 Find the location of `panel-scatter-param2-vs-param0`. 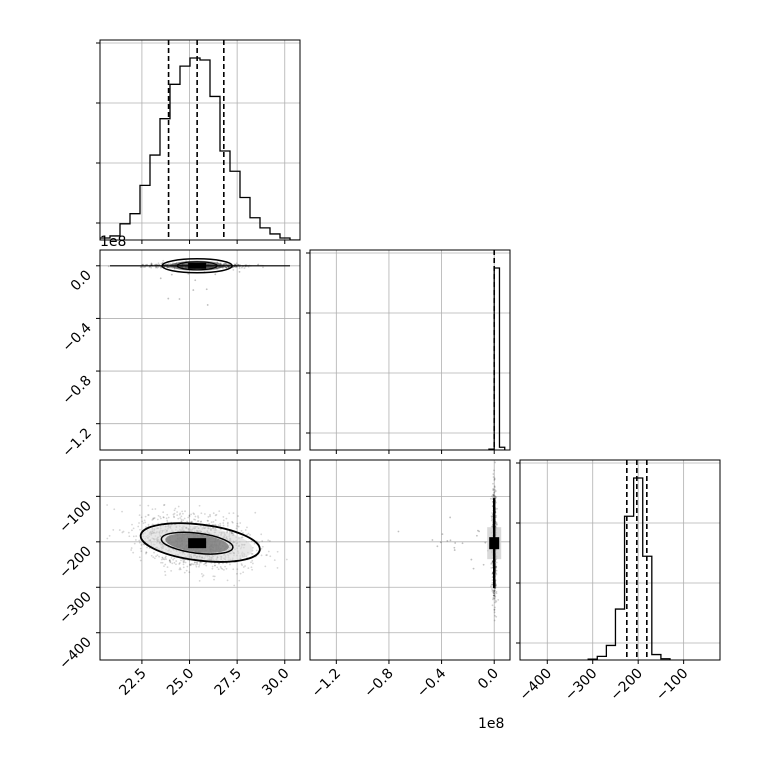

panel-scatter-param2-vs-param0 is located at coordinates (198, 561).